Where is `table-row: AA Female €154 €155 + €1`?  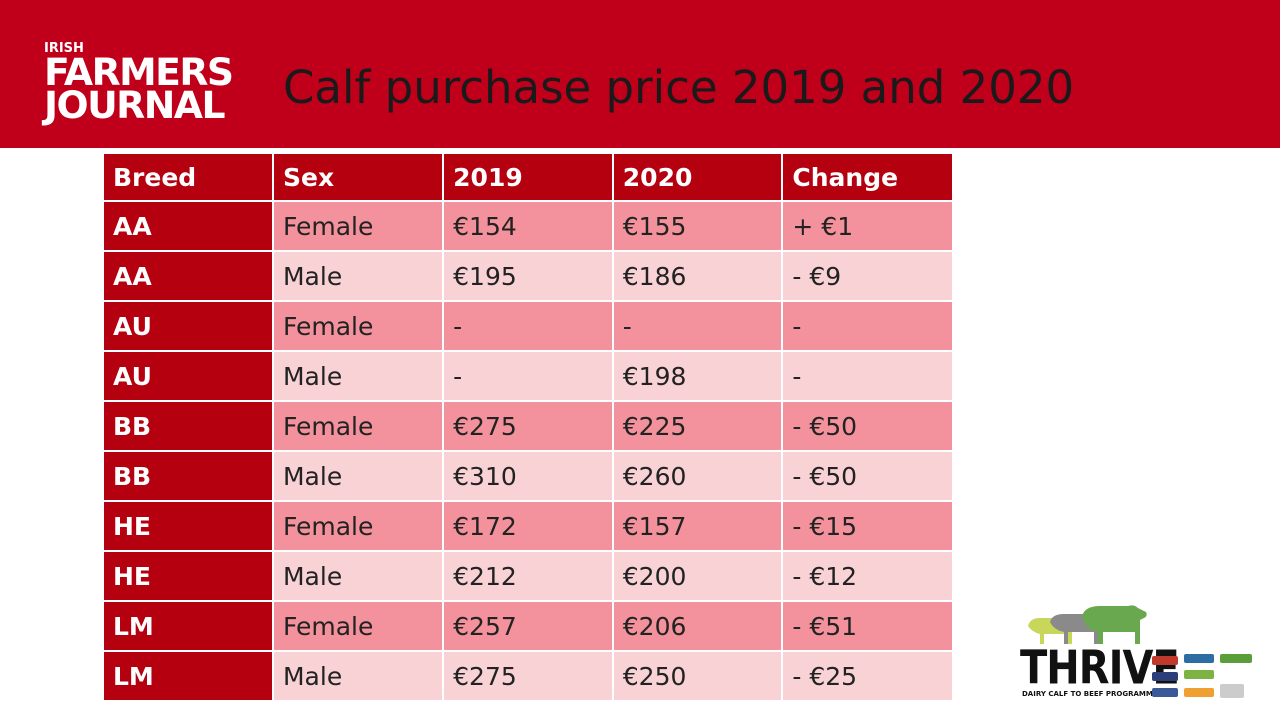 table-row: AA Female €154 €155 + €1 is located at coordinates (528, 227).